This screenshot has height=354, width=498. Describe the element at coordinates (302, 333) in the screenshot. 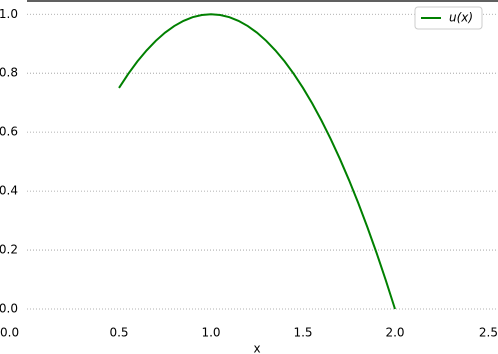

I see `x-tick-label: 1.5` at that location.